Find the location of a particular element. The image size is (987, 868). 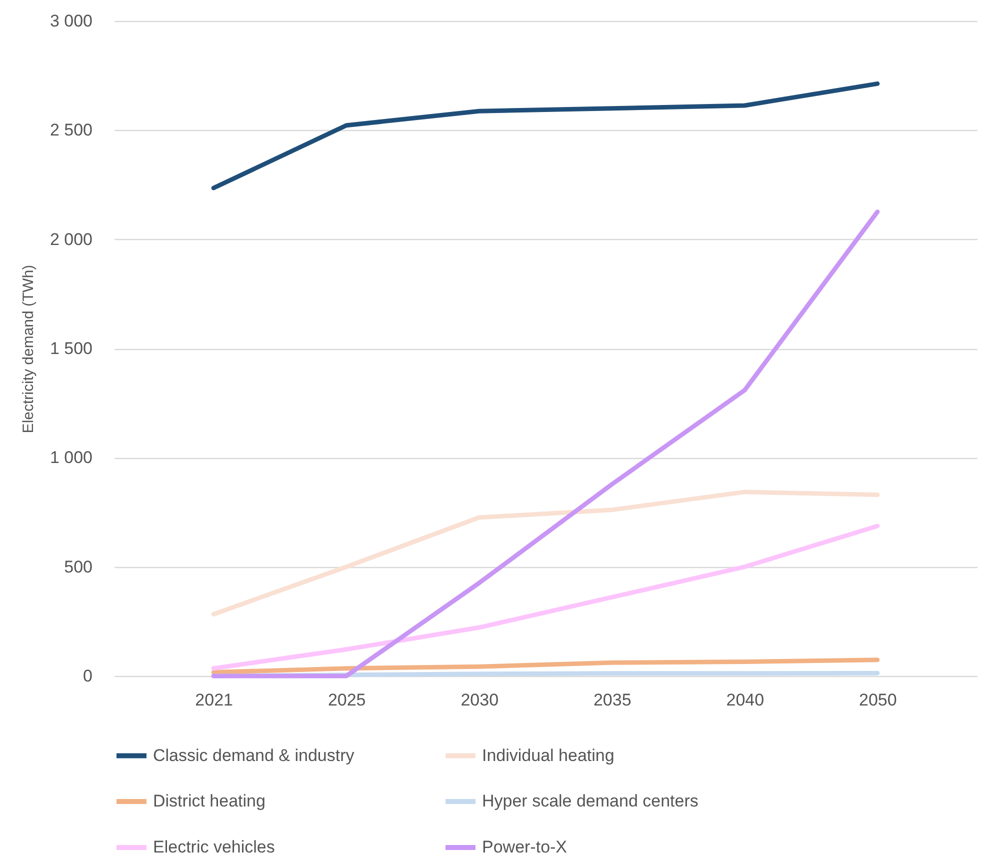

x-tick-label: 2025 is located at coordinates (347, 700).